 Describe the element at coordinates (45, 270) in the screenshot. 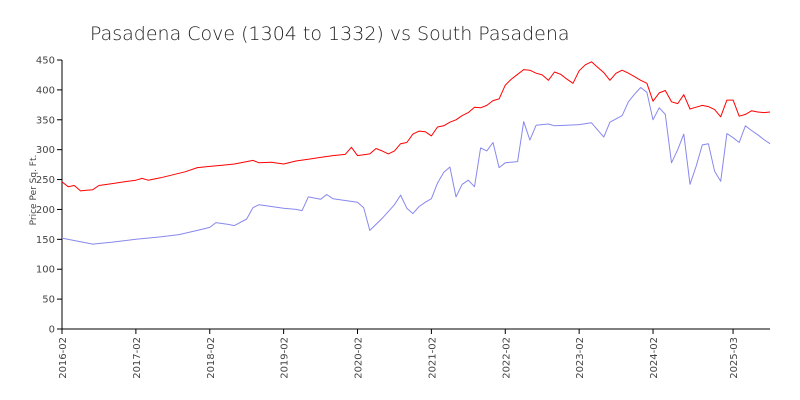

I see `y-tick-label: 100` at that location.